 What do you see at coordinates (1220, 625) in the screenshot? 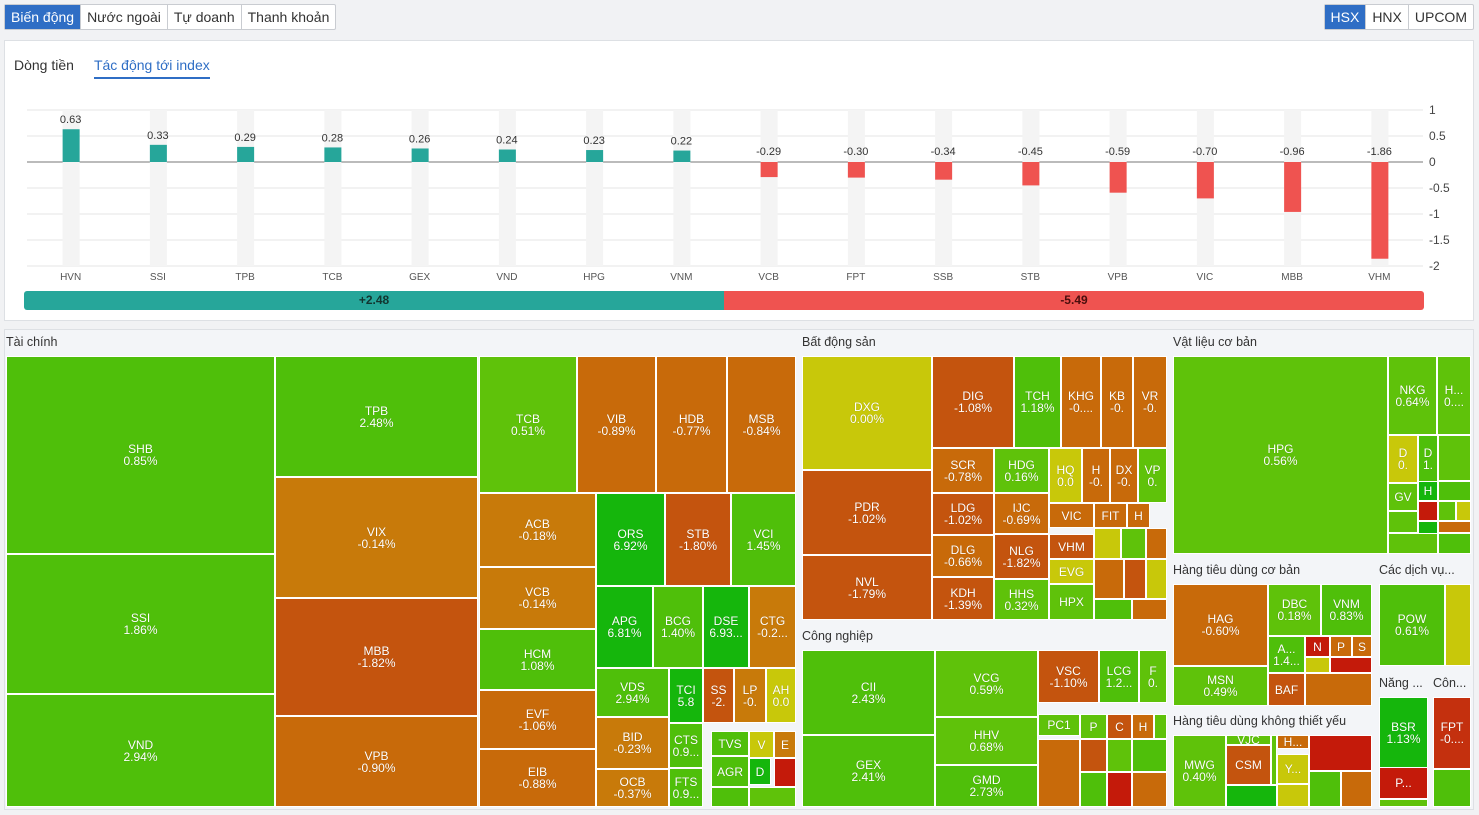
I see `stock-tile-hag: HAG -0.60%` at bounding box center [1220, 625].